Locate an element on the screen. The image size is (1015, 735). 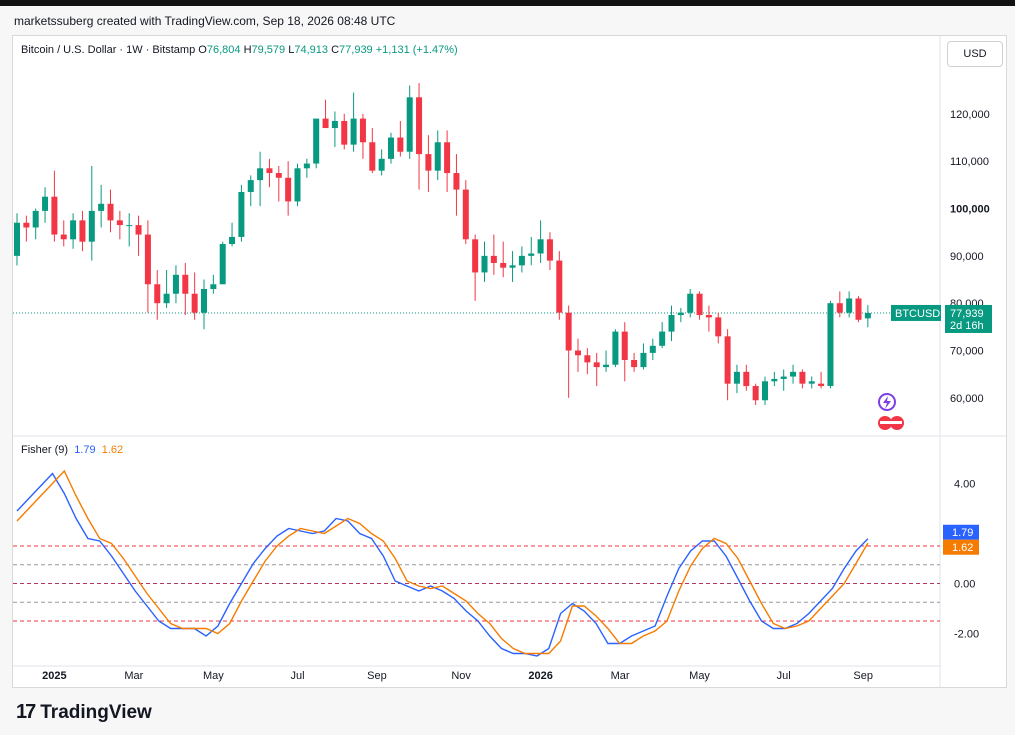
legend-low-value: 74,913 is located at coordinates (311, 50).